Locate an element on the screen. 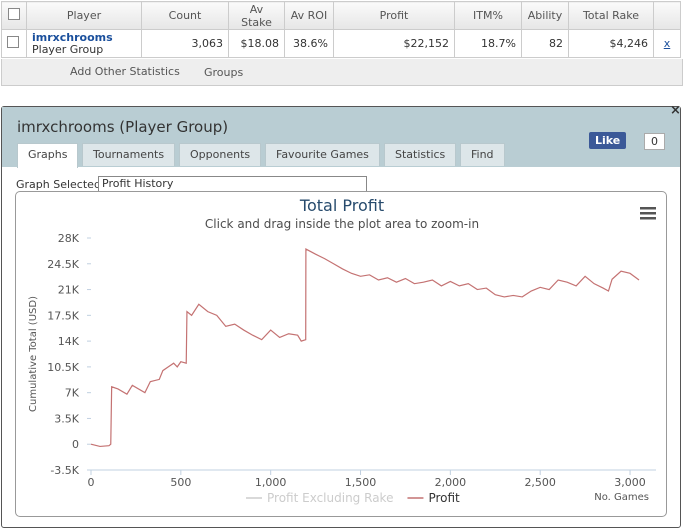  player-group: Player Group is located at coordinates (68, 49).